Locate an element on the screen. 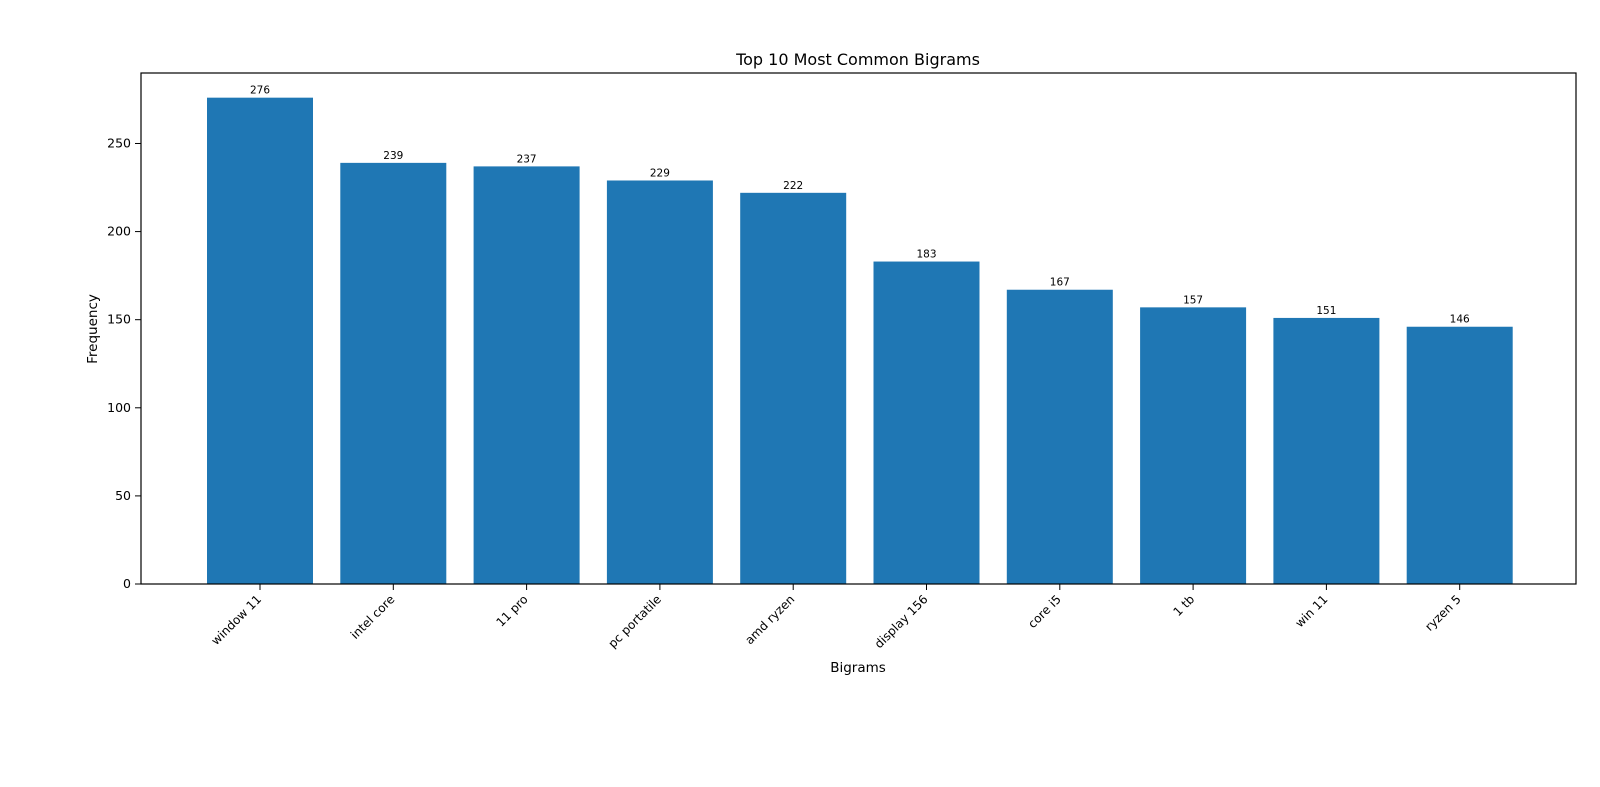 The height and width of the screenshot is (787, 1600). data-label-0: 276 is located at coordinates (260, 91).